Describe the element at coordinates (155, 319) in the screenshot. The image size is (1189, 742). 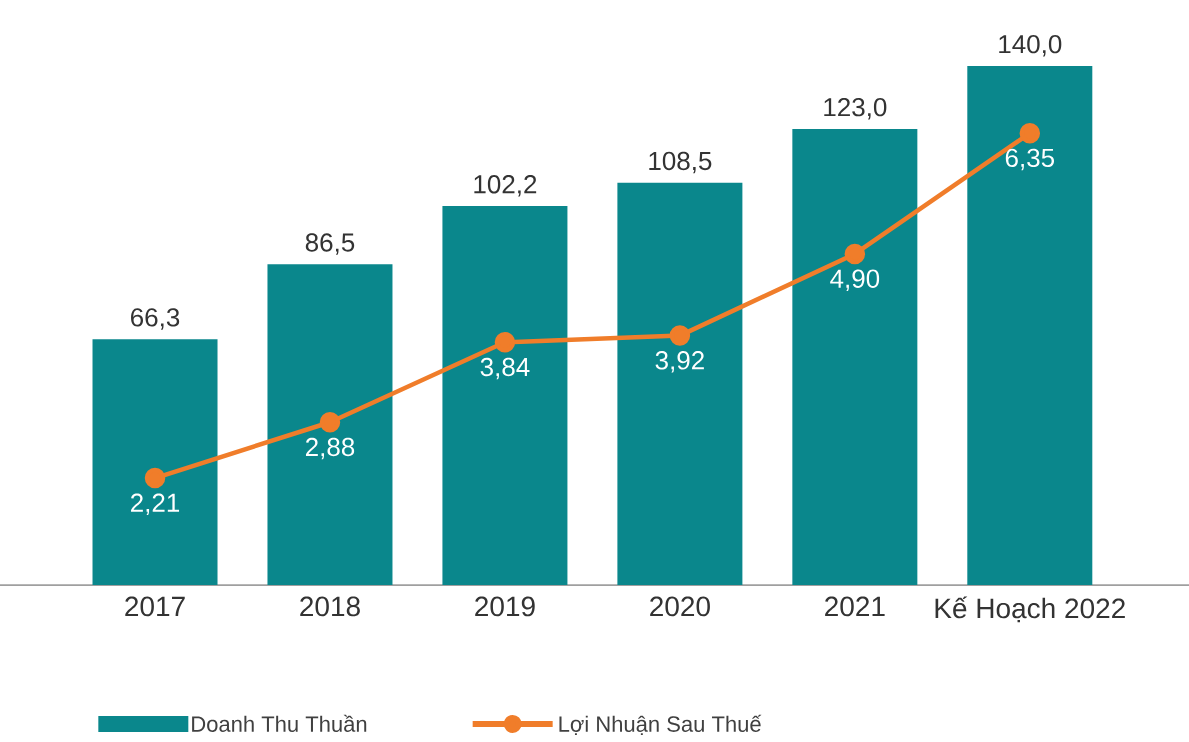
I see `data-label: 66,3` at that location.